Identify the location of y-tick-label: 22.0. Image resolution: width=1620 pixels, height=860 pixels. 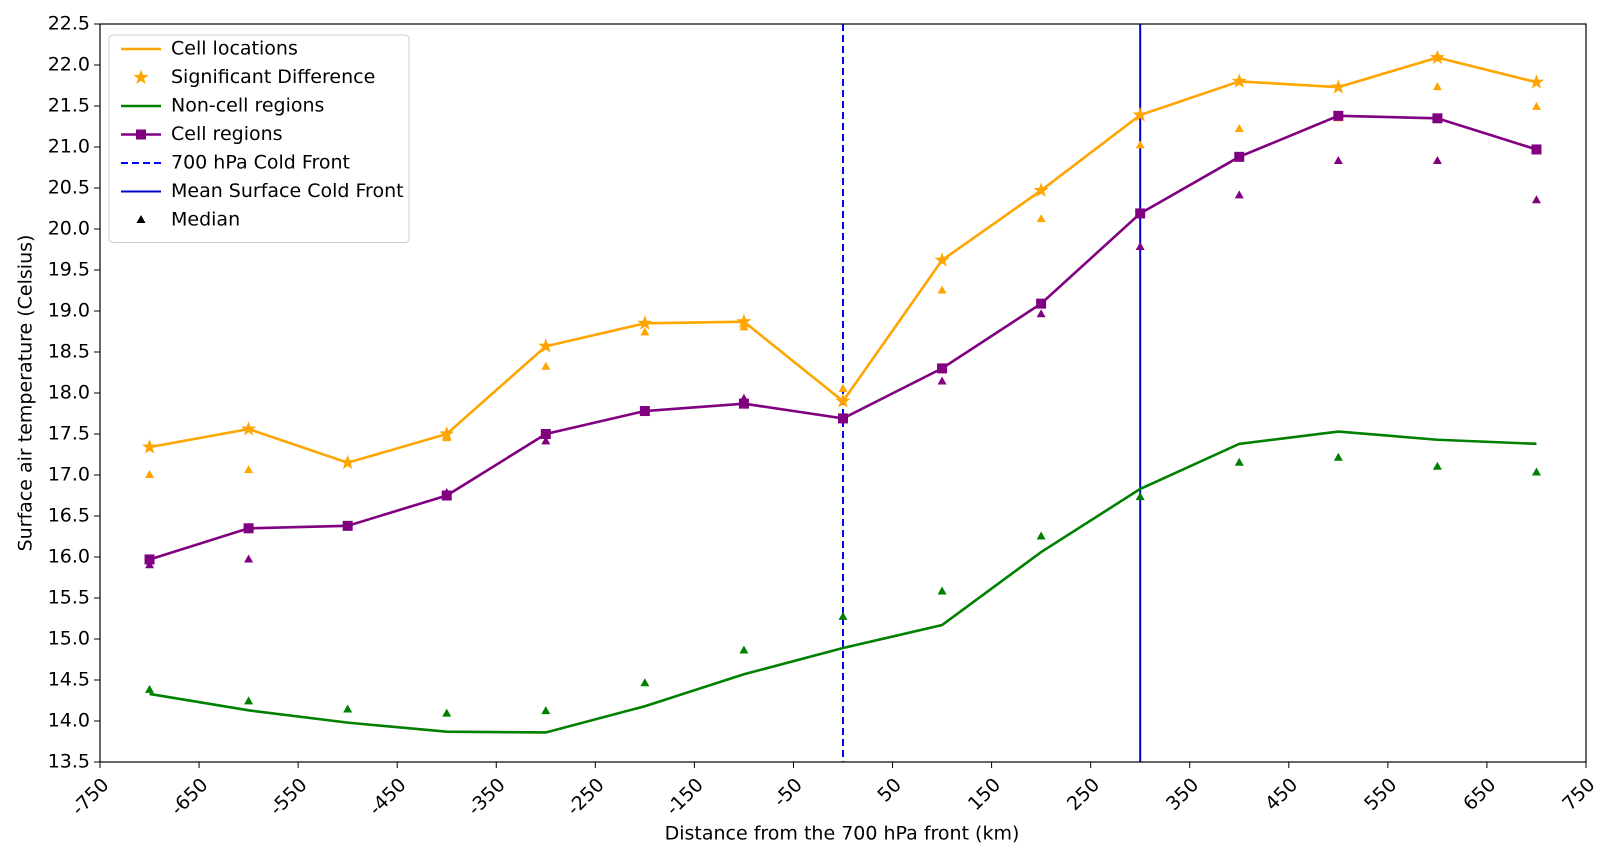
(69, 65).